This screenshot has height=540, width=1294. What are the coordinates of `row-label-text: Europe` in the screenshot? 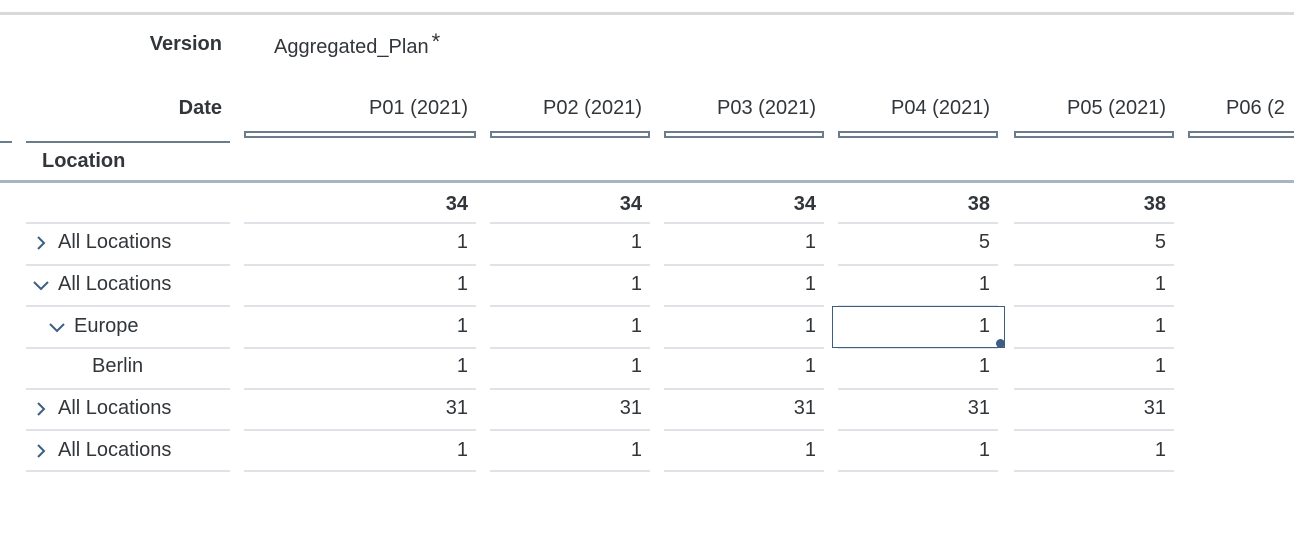 It's located at (106, 326).